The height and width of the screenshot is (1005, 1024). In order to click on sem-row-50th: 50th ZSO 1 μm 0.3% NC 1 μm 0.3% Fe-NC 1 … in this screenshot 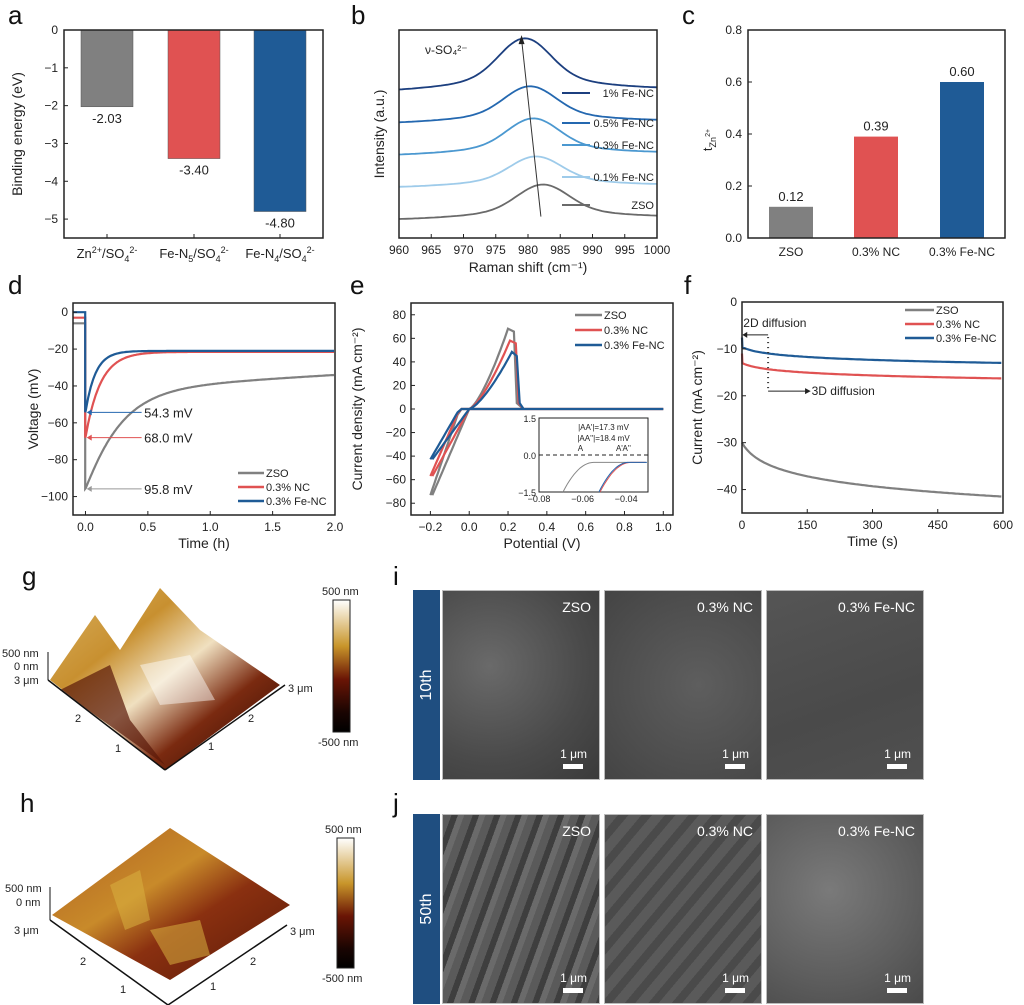, I will do `click(718, 909)`.